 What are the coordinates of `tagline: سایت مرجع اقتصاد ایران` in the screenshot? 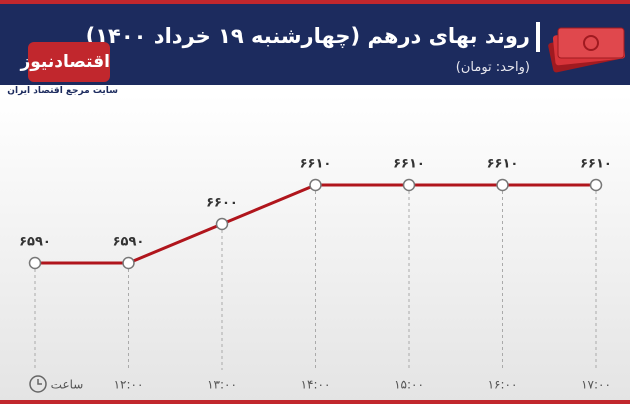 It's located at (62, 91).